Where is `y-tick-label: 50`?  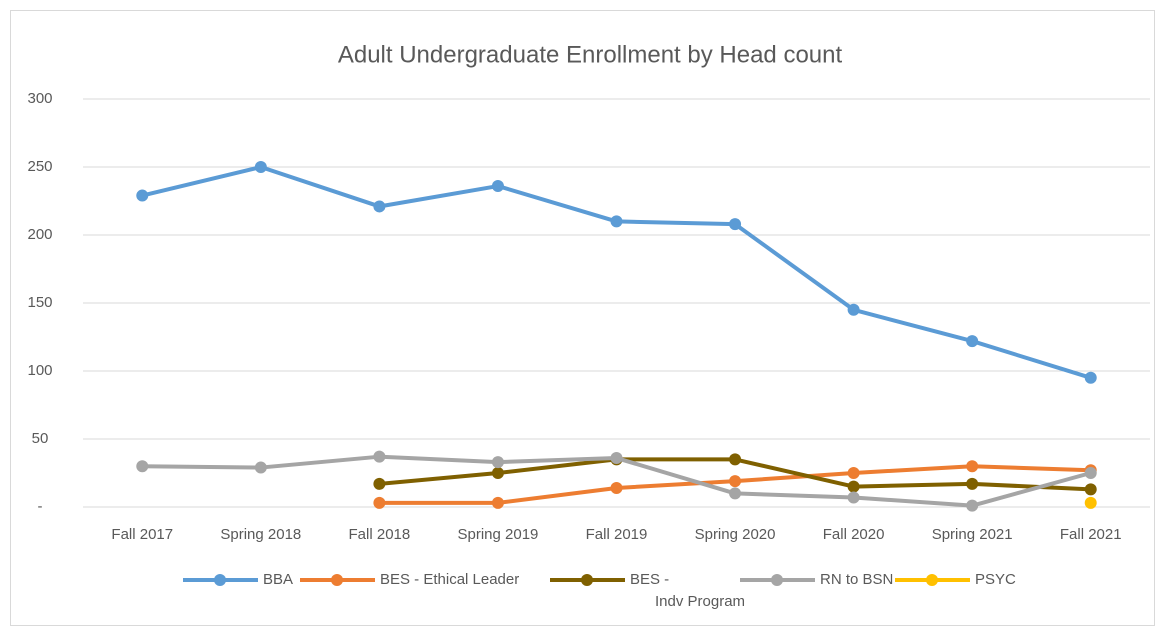
y-tick-label: 50 is located at coordinates (40, 438).